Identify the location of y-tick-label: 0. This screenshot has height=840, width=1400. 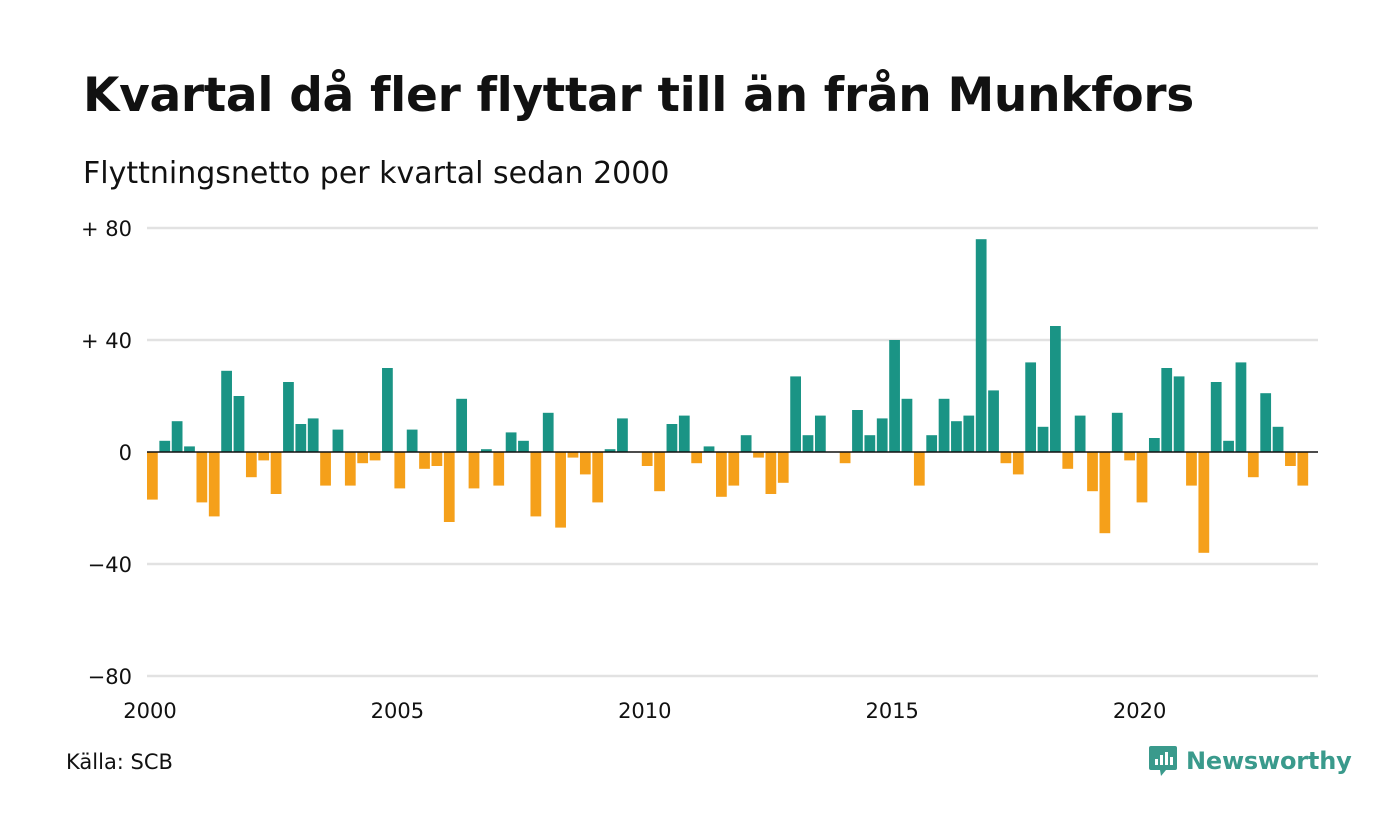
(125, 453).